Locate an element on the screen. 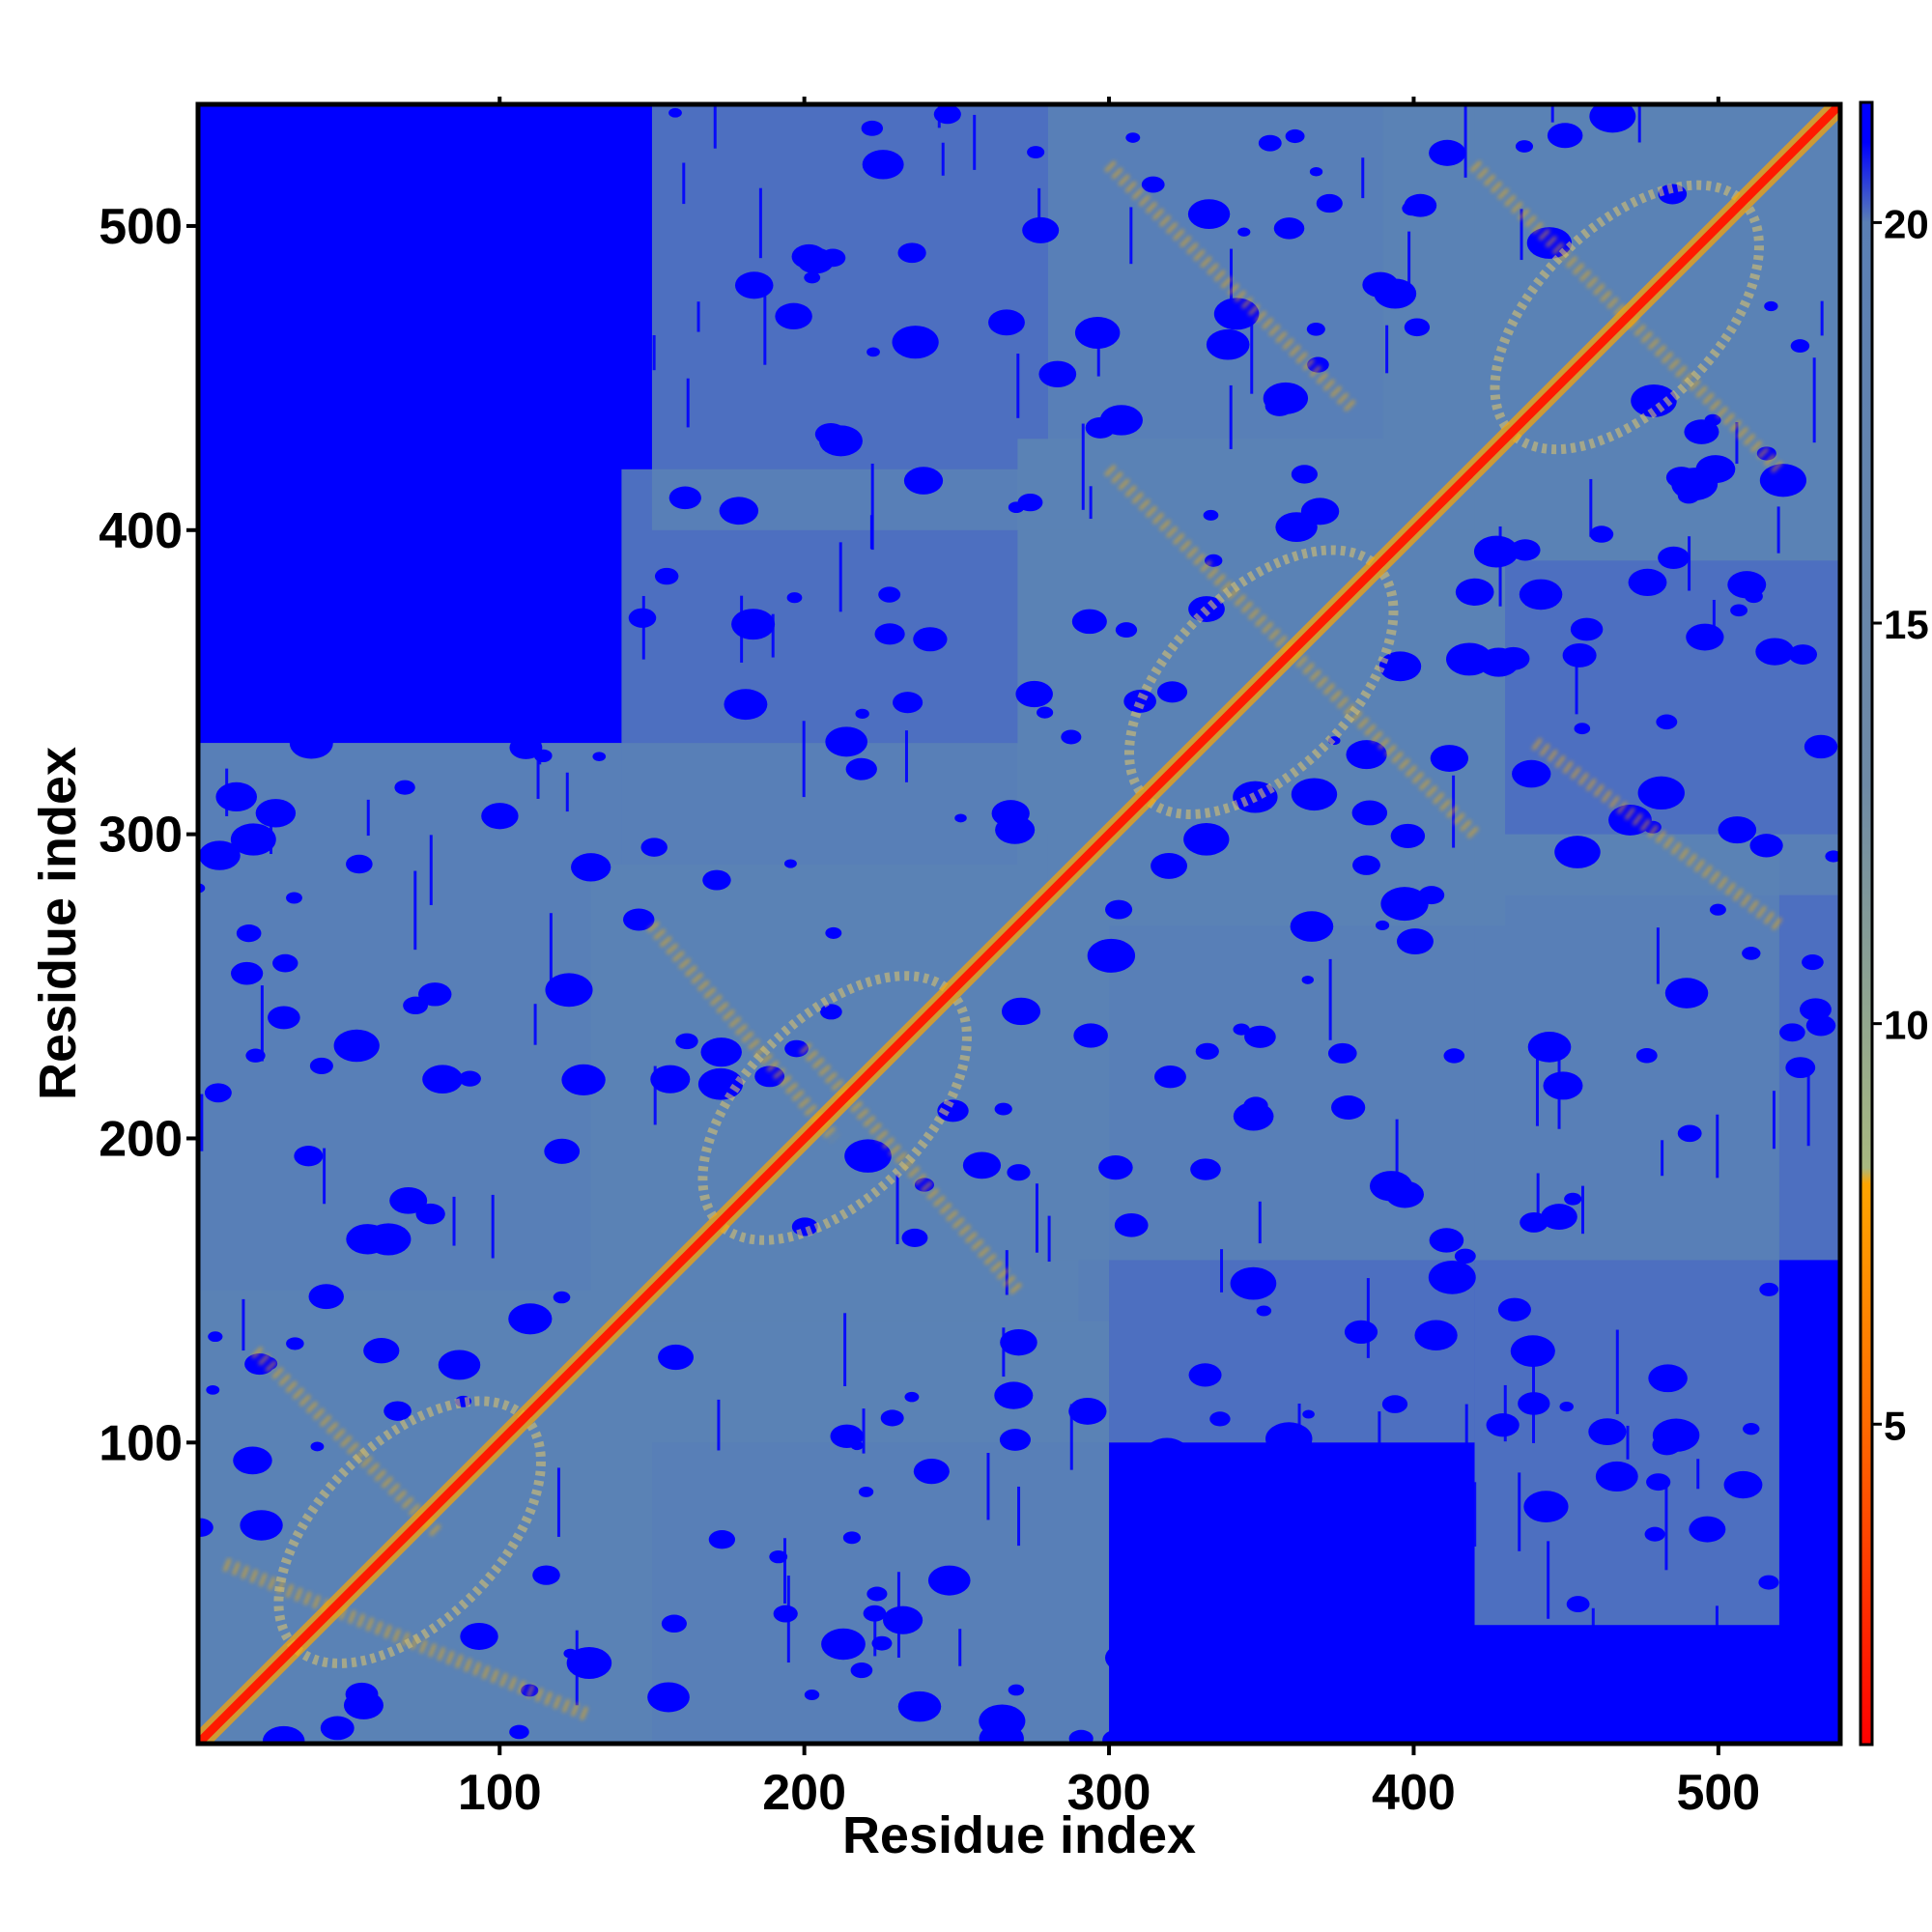  contact-band is located at coordinates (408, 1640).